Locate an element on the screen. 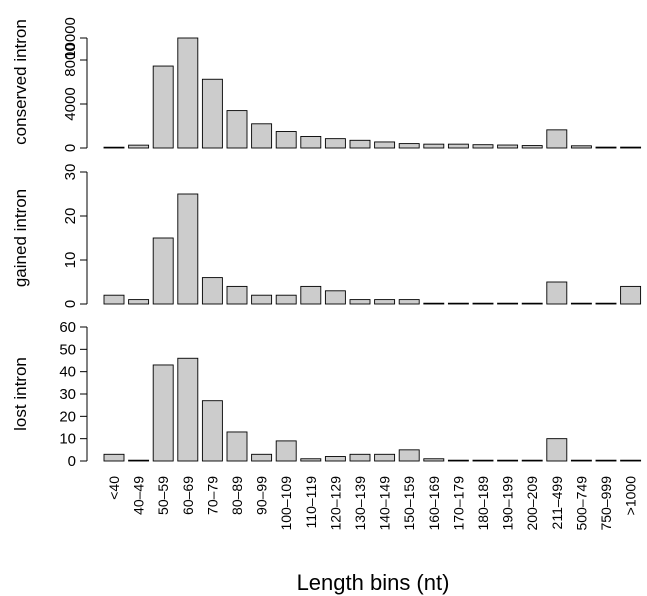 The image size is (647, 596). x-tick-label: 200–209 is located at coordinates (532, 503).